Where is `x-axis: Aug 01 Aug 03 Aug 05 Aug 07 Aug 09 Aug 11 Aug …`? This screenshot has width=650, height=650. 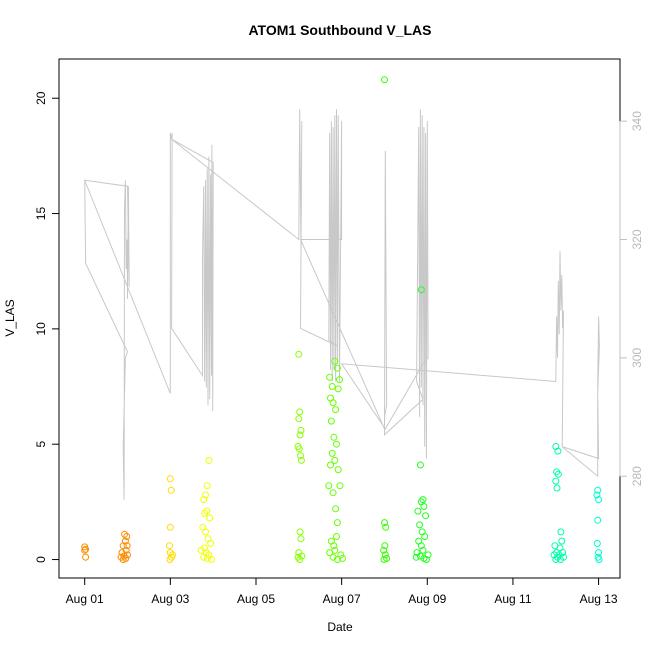 x-axis: Aug 01 Aug 03 Aug 05 Aug 07 Aug 09 Aug 11 Aug … is located at coordinates (342, 591).